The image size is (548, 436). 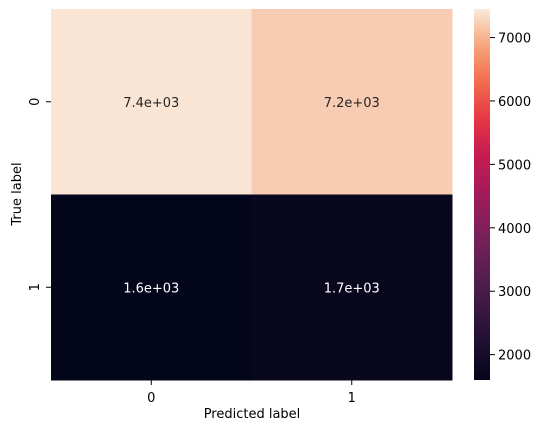 What do you see at coordinates (482, 194) in the screenshot?
I see `colorbar-gradient` at bounding box center [482, 194].